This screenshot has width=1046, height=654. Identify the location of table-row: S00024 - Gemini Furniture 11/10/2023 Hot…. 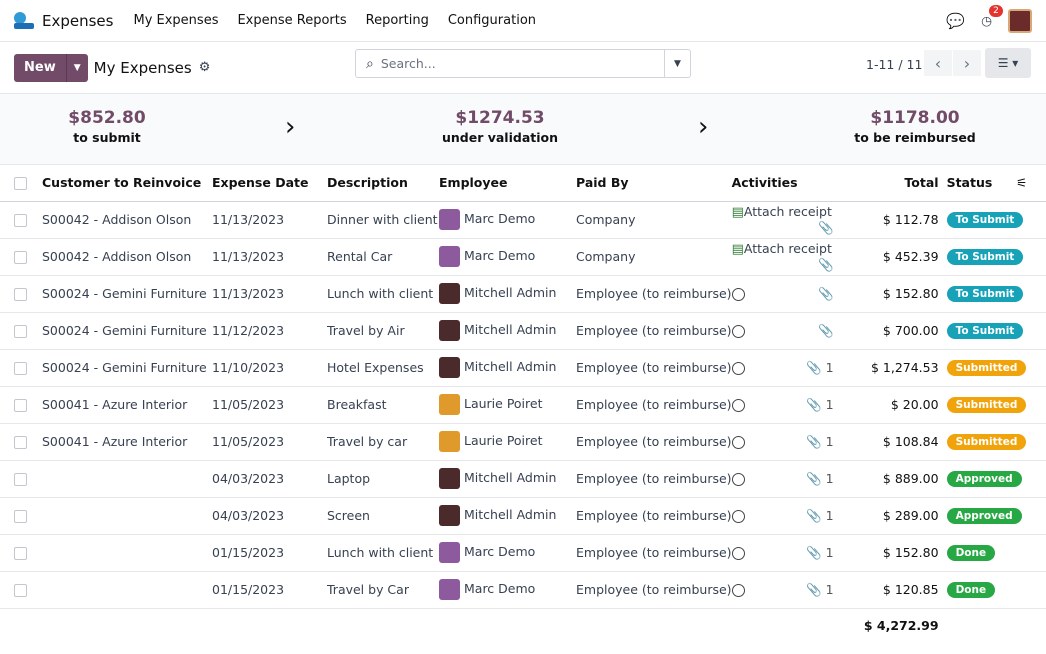
(523, 368).